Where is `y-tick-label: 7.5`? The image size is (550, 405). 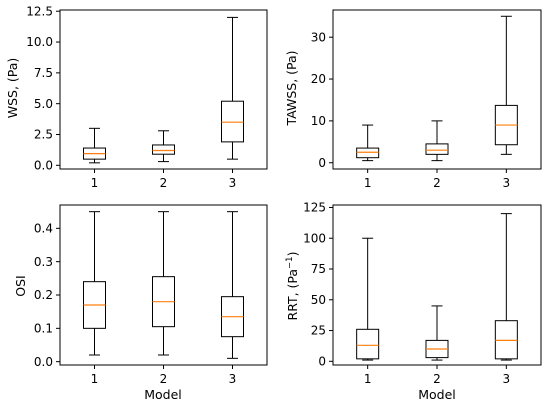 y-tick-label: 7.5 is located at coordinates (43, 73).